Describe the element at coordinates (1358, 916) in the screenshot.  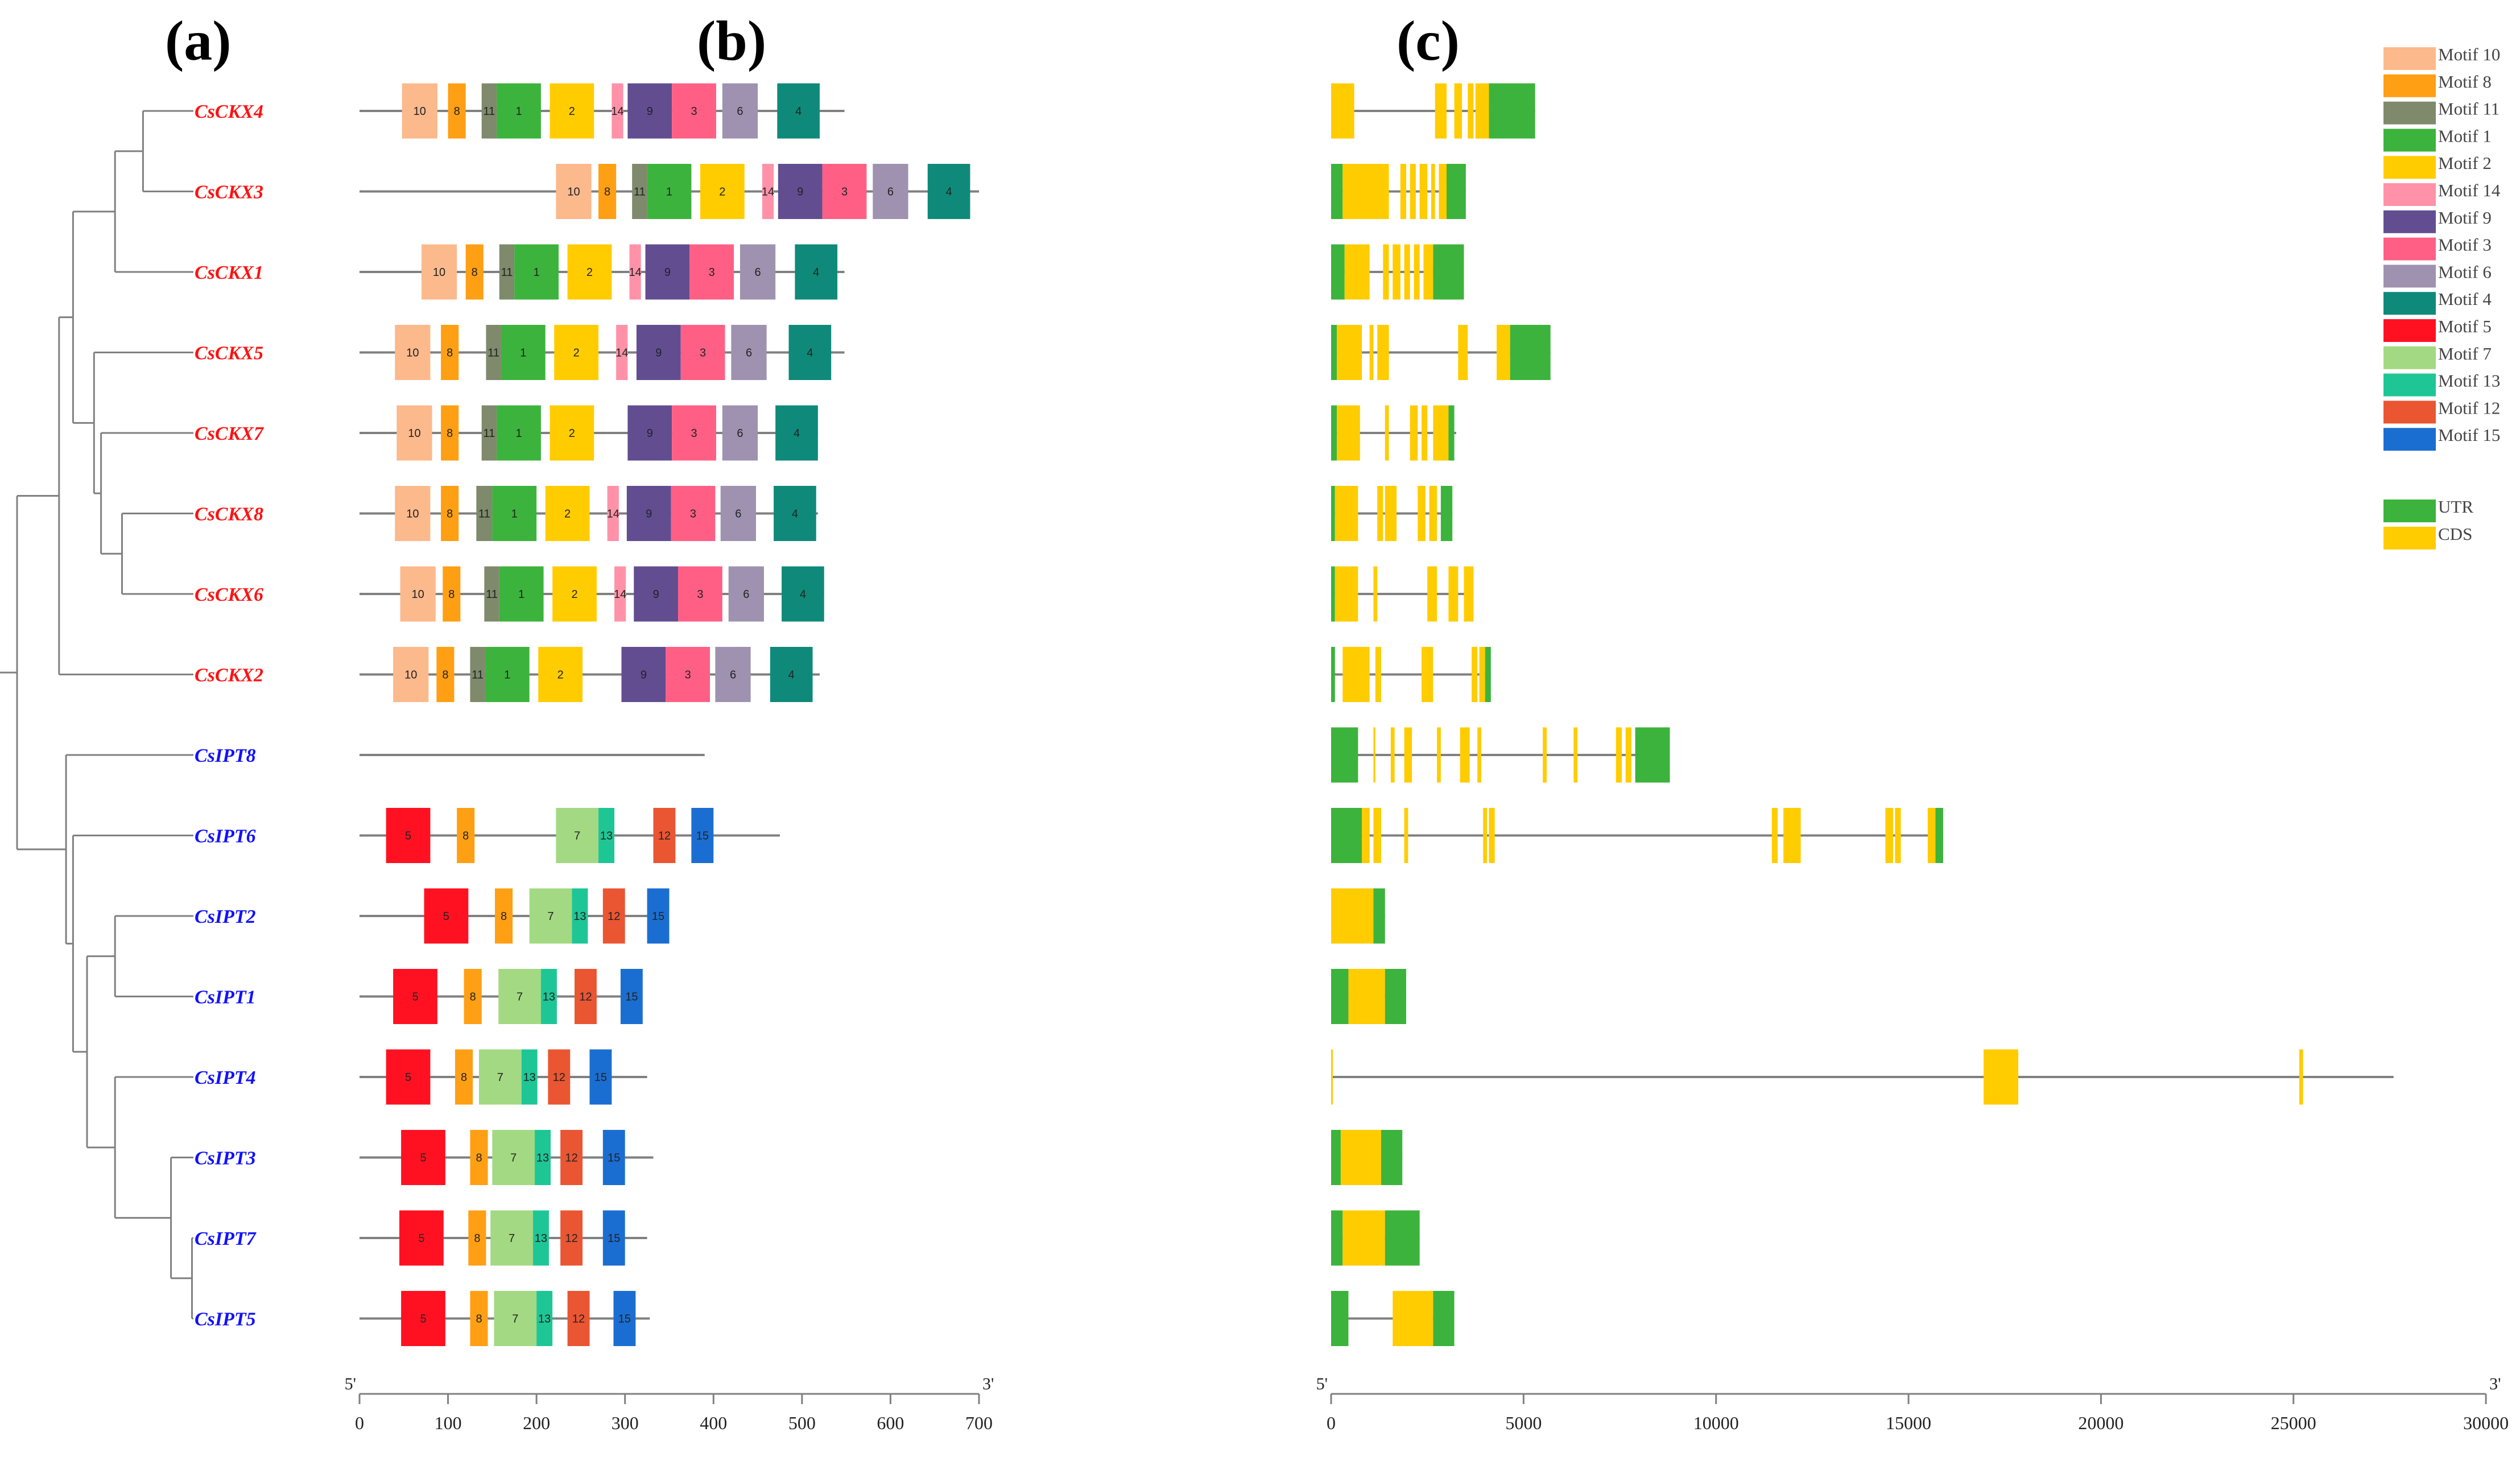
I see `structure-row-csipt2` at that location.